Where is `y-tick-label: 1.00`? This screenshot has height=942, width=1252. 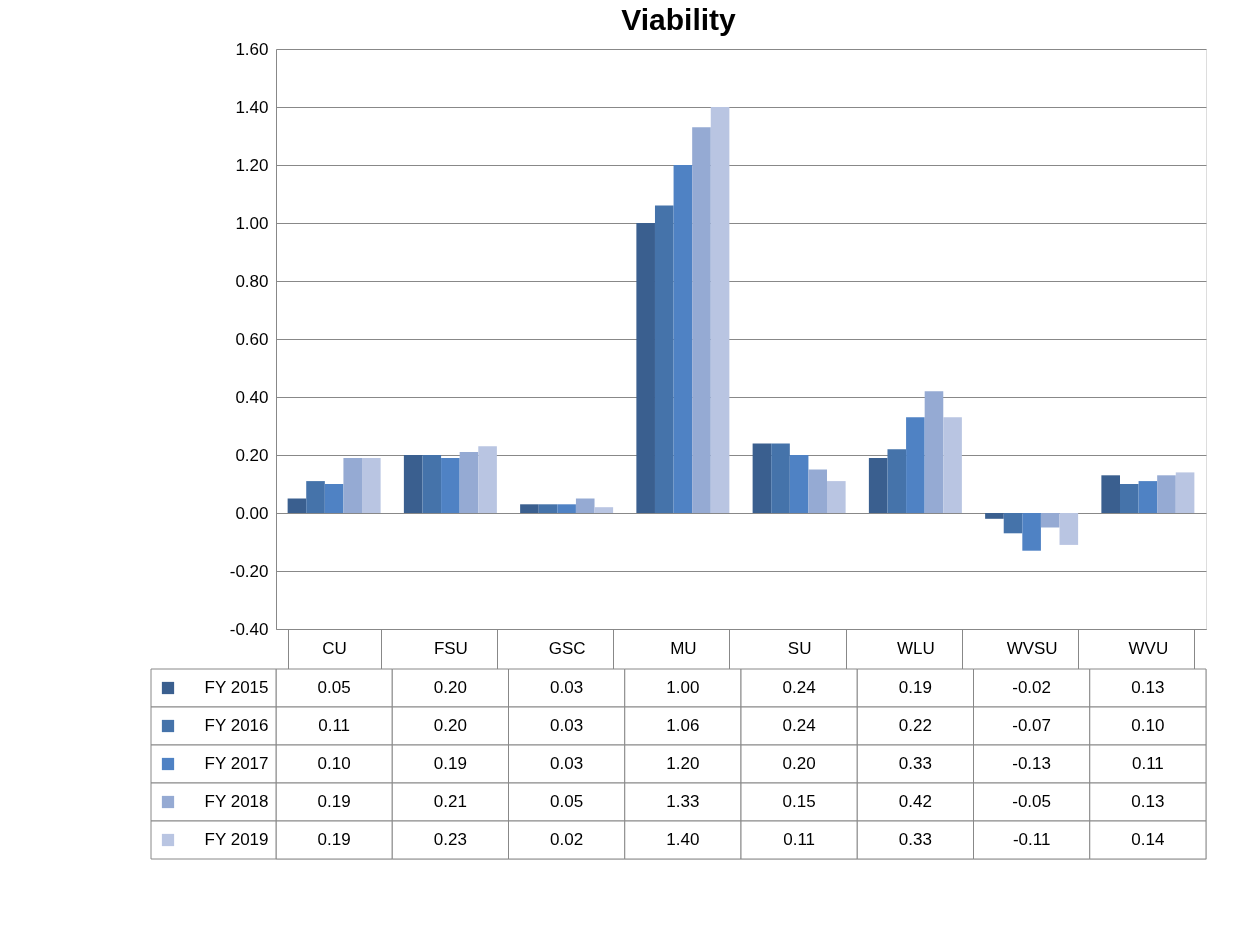 y-tick-label: 1.00 is located at coordinates (252, 223).